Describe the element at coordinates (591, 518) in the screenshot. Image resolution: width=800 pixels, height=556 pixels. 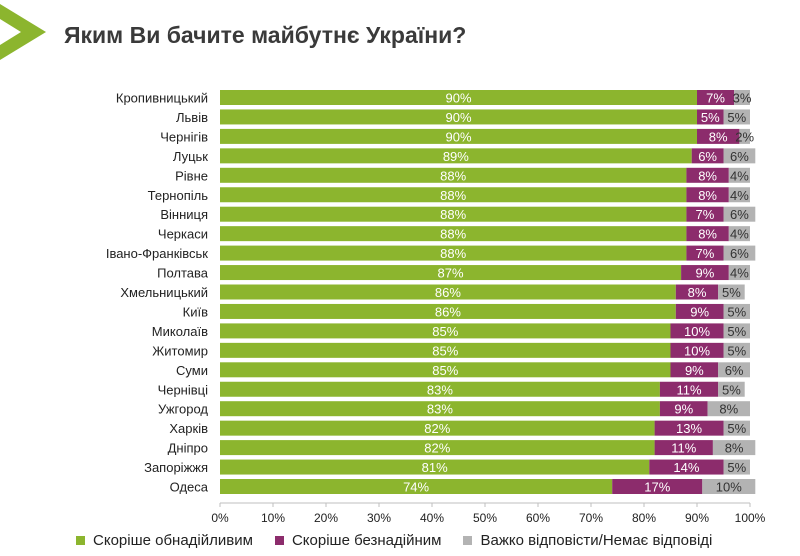
I see `x-tick-label: 70%` at that location.